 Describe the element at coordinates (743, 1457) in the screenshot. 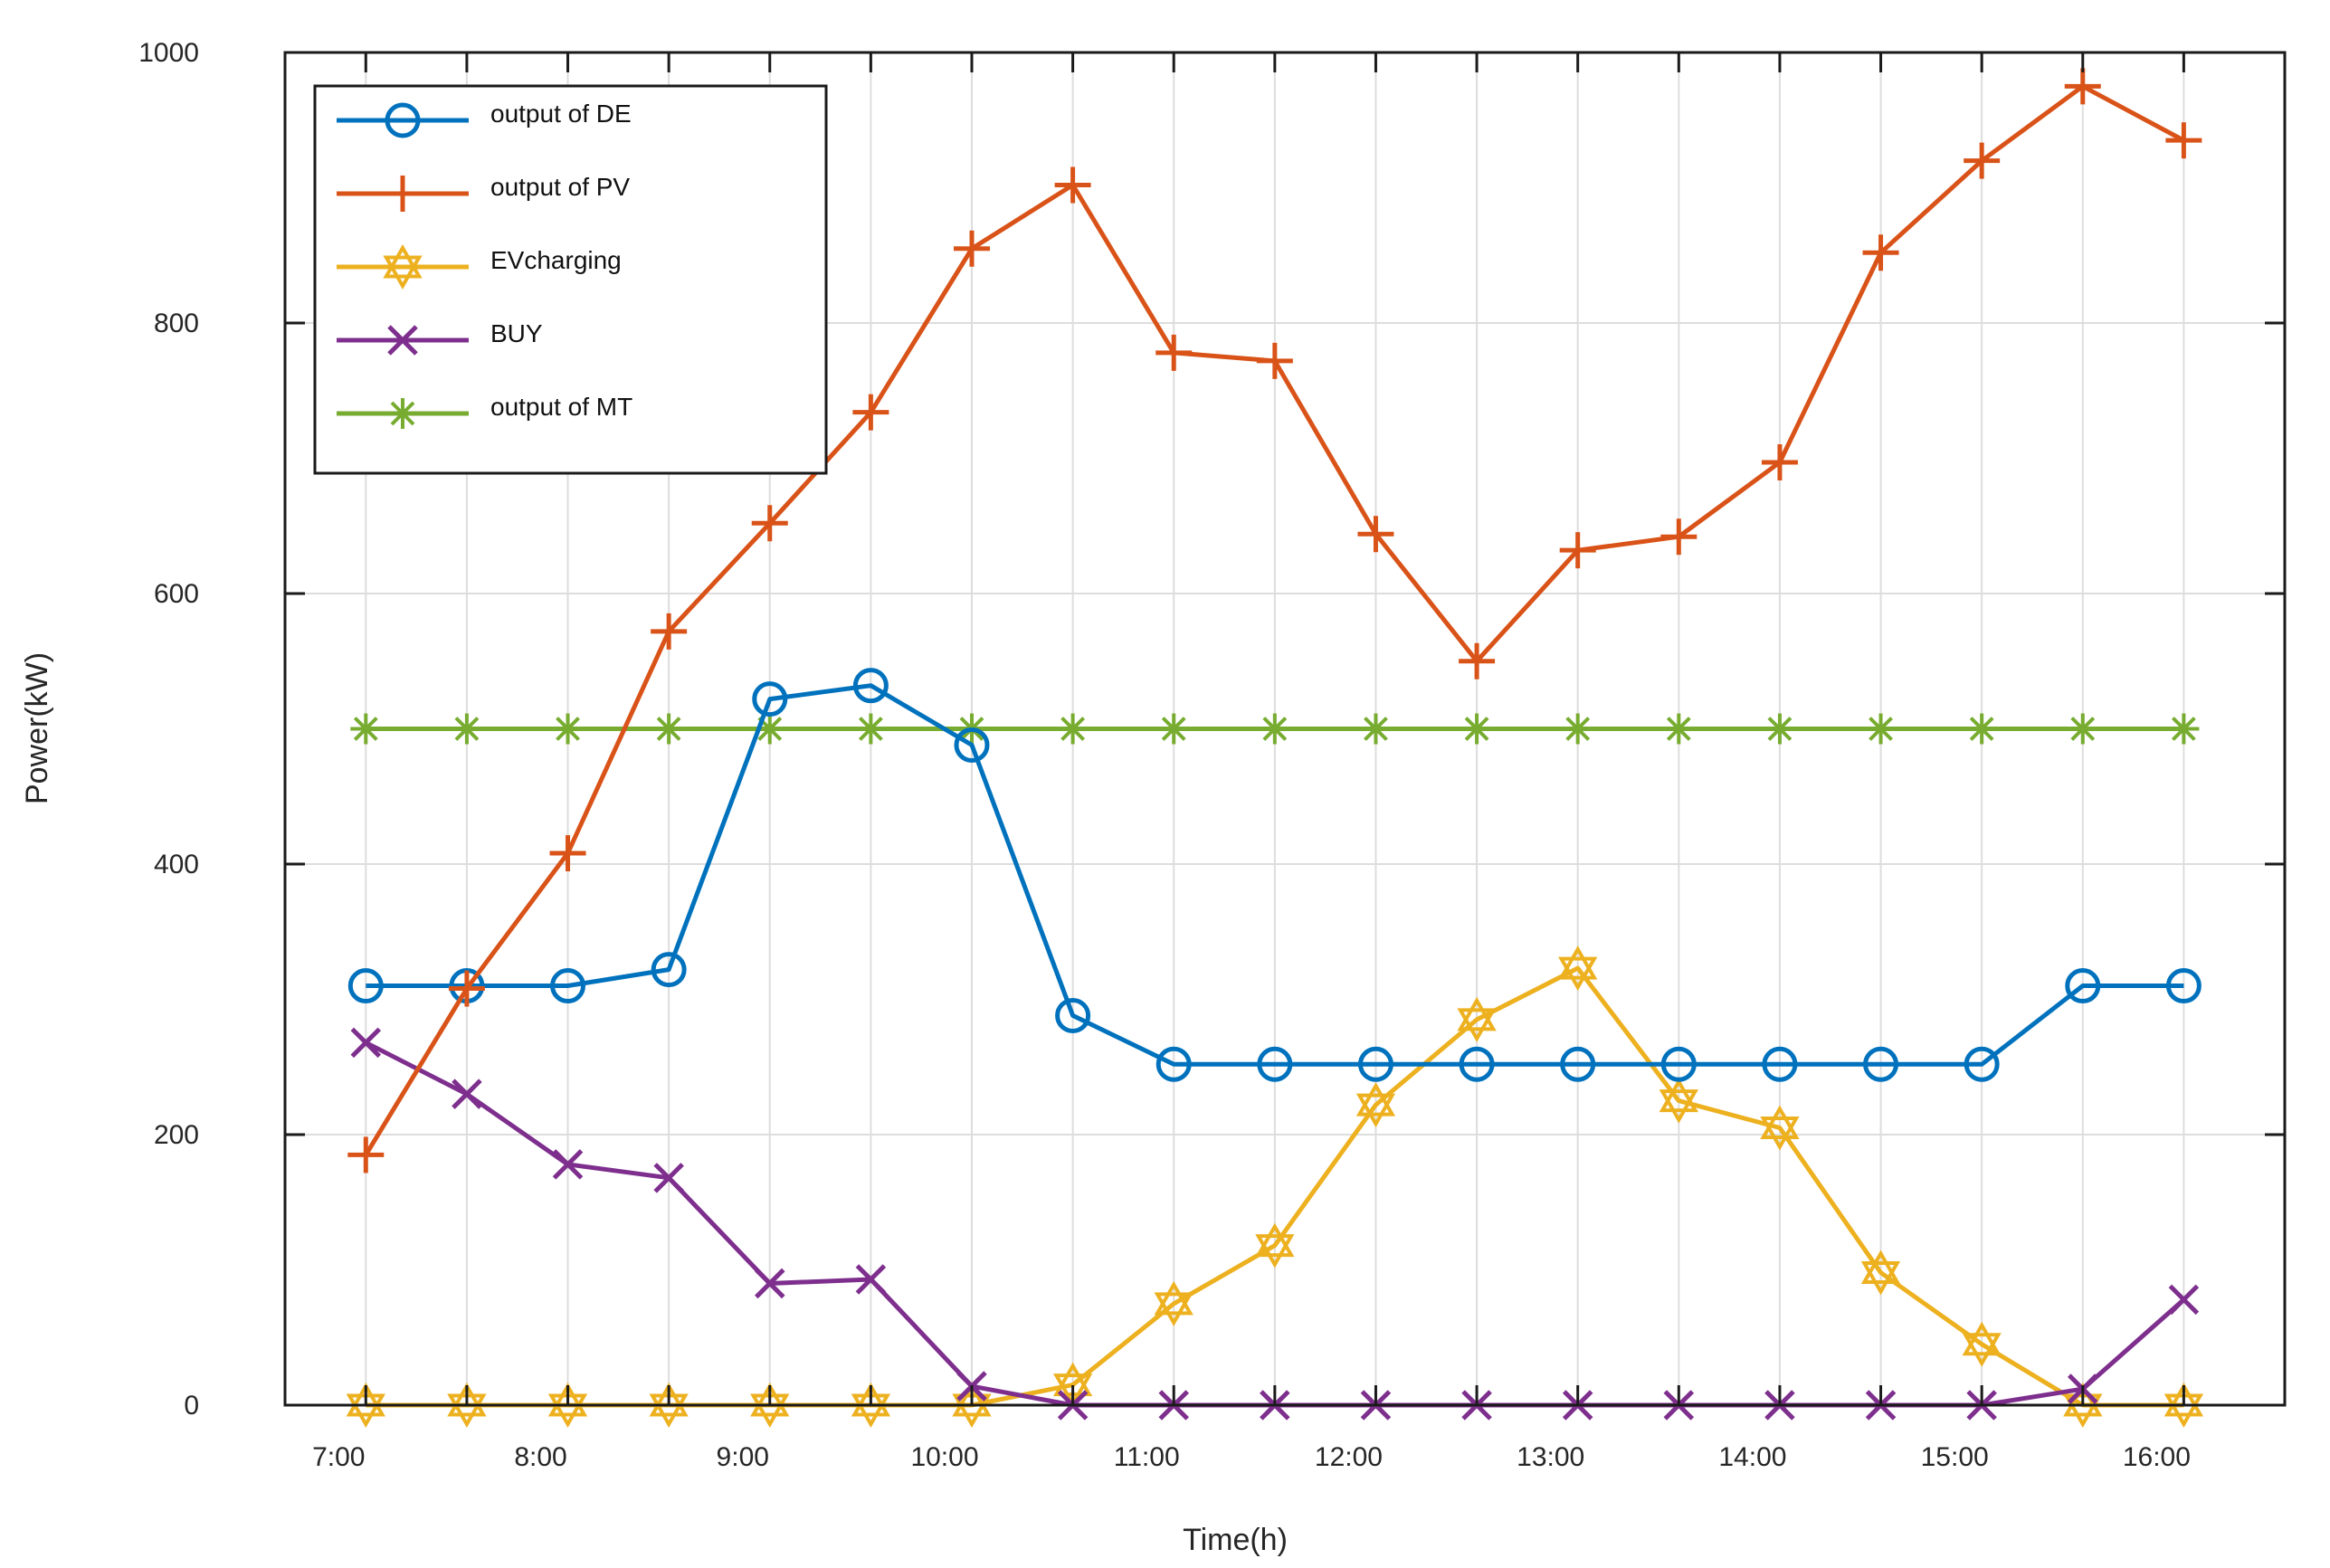

I see `x-tick-label: 9:00` at that location.